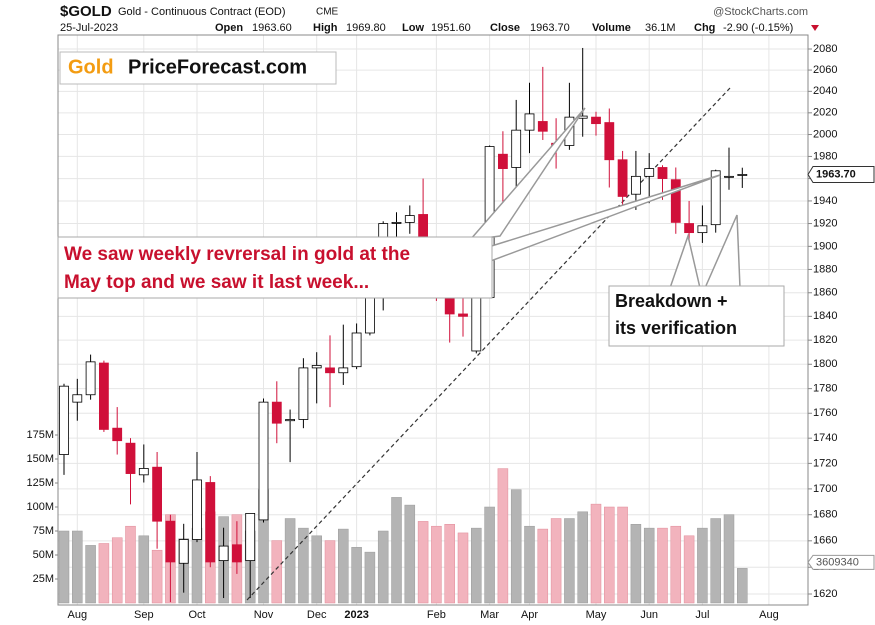 The width and height of the screenshot is (875, 625). I want to click on volume-tick-label: 175M, so click(40, 435).